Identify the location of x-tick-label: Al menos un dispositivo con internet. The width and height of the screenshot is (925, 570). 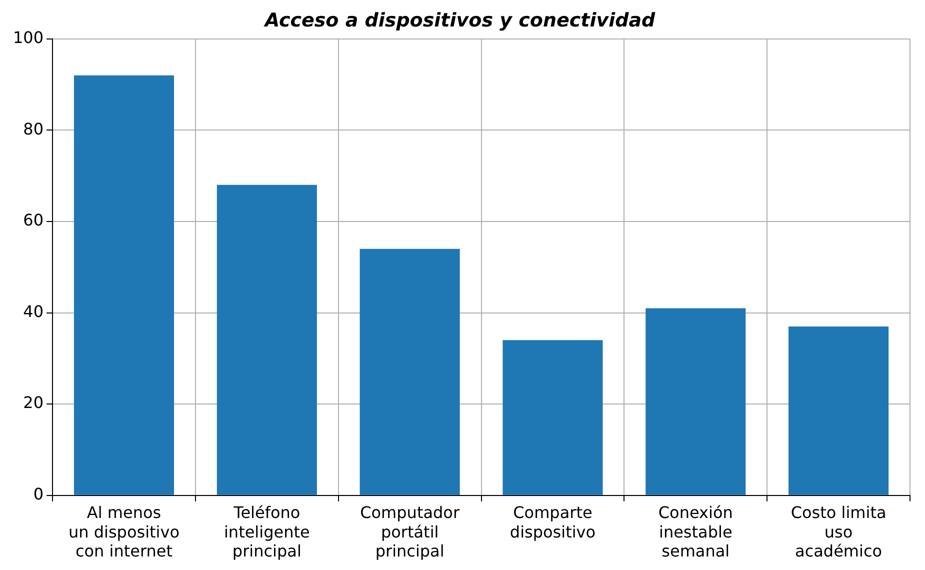
(124, 532).